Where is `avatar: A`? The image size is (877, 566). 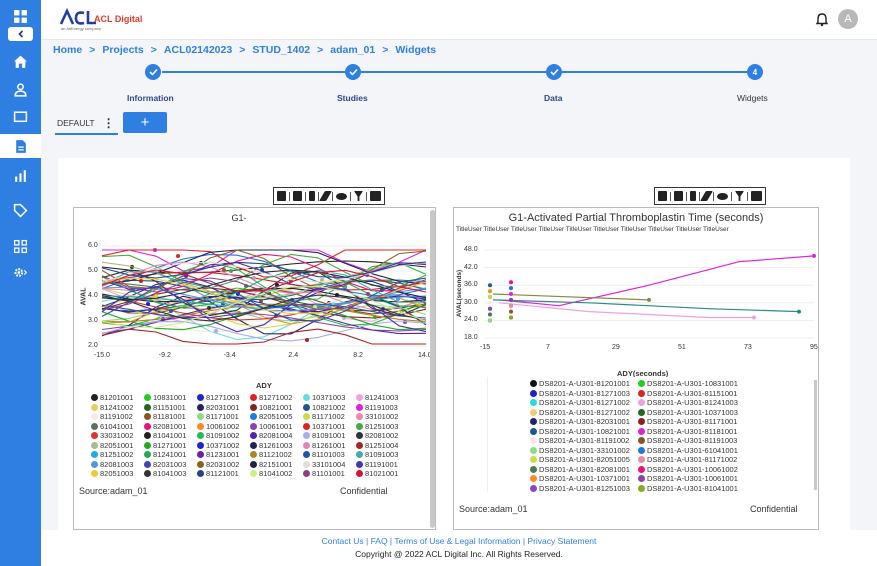 avatar: A is located at coordinates (848, 19).